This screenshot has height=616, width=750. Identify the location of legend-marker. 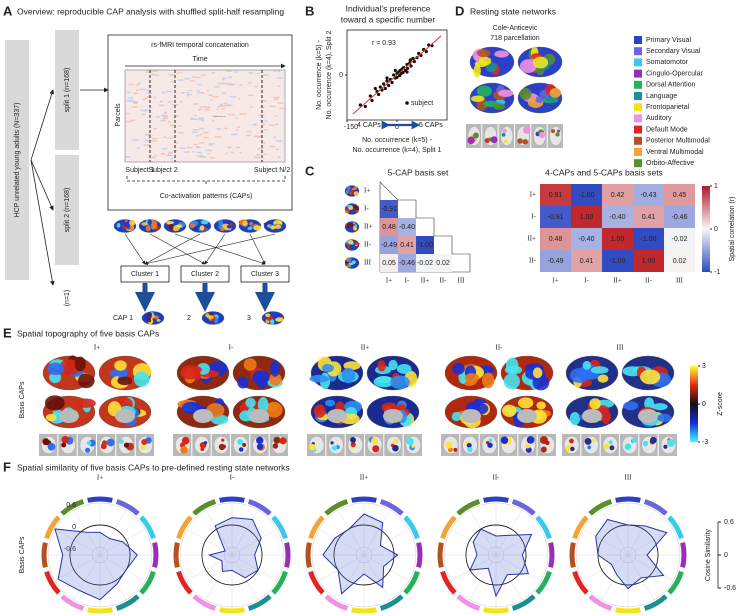
(407, 103).